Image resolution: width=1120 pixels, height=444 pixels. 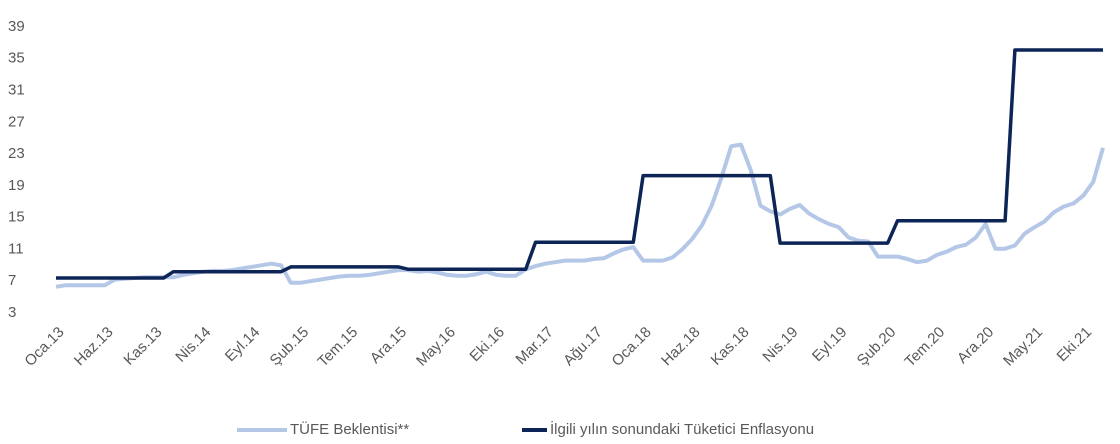 I want to click on x-tick-label: Tem.15, so click(x=337, y=347).